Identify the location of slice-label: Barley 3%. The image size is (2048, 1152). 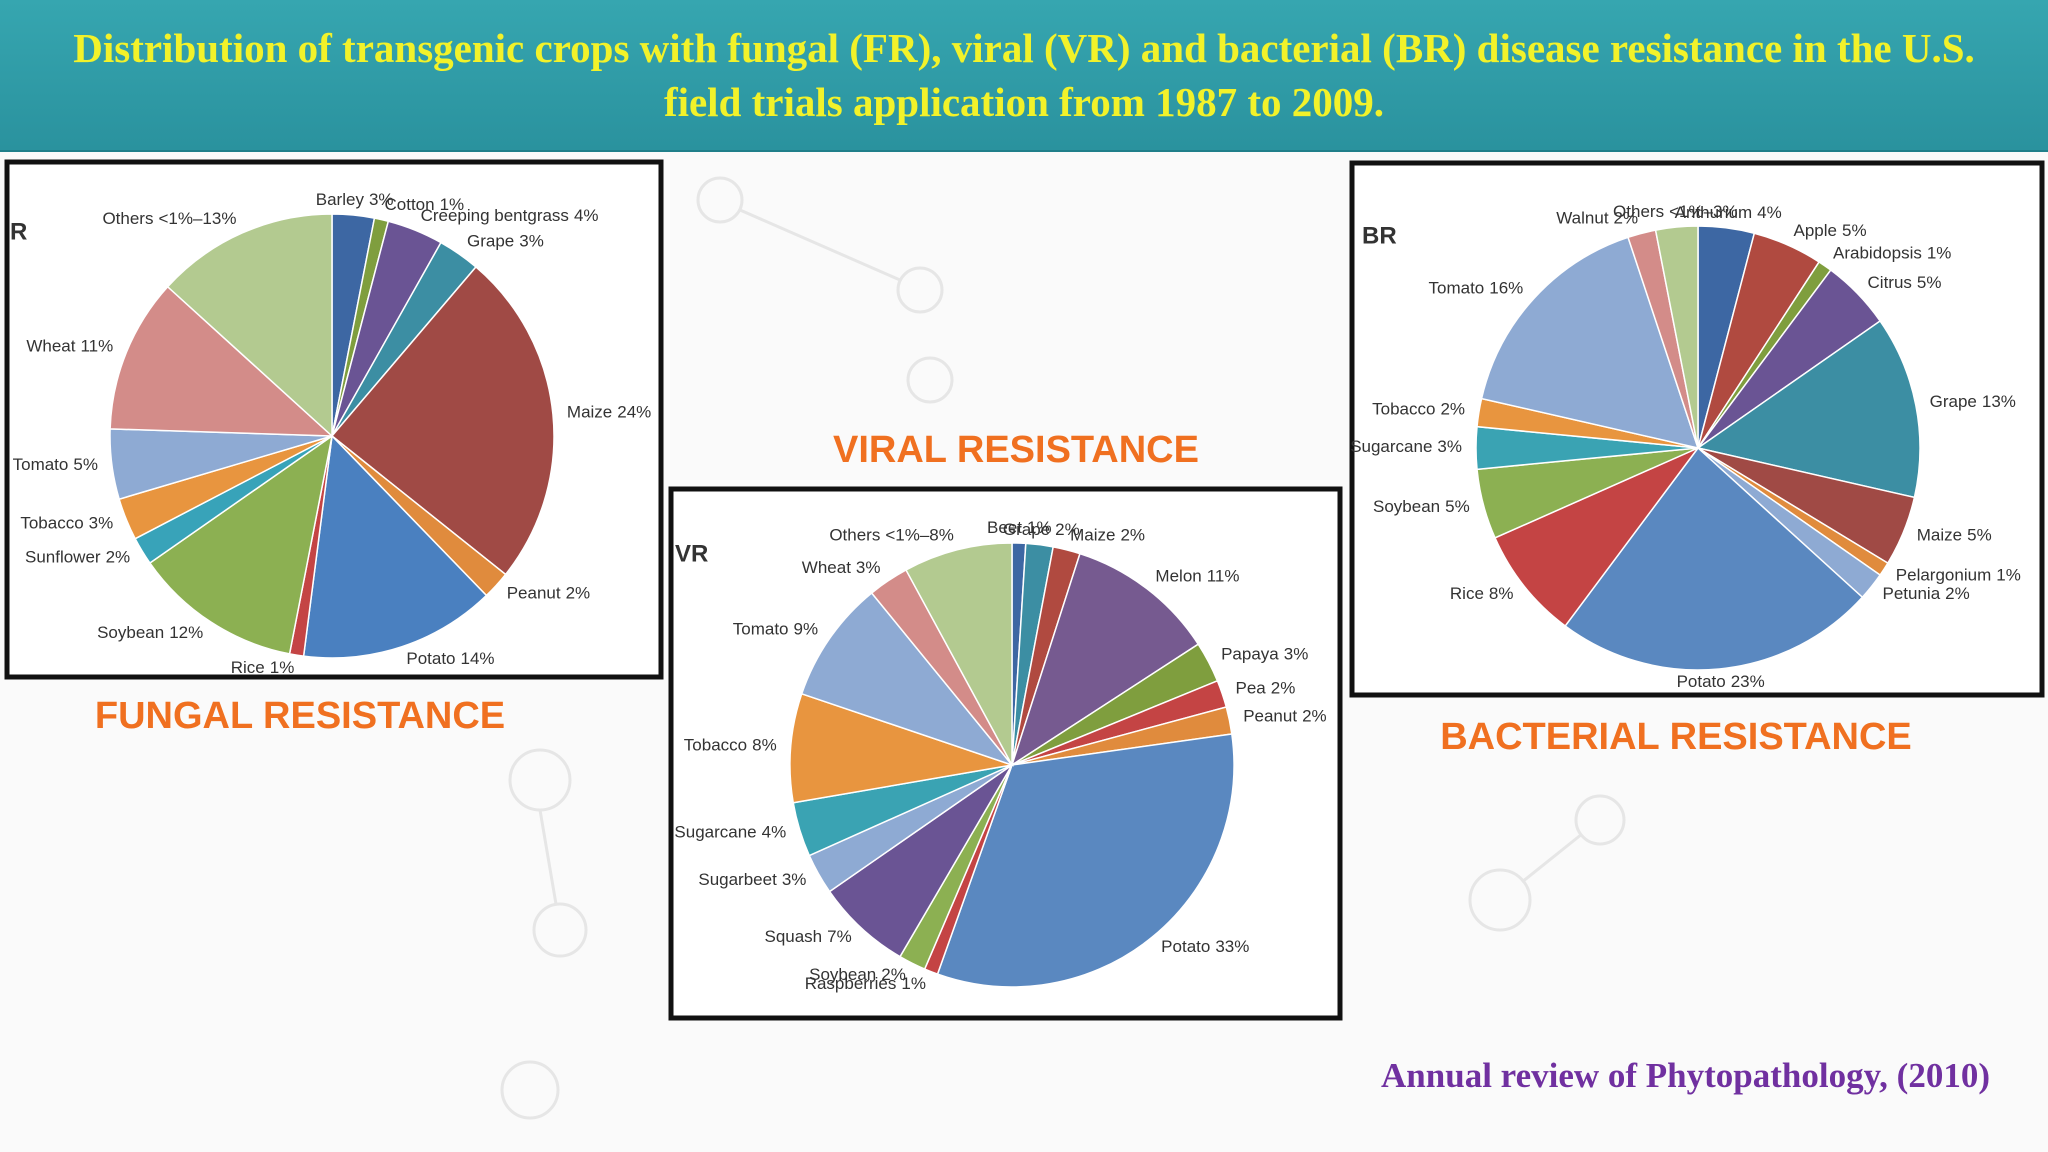
(355, 200).